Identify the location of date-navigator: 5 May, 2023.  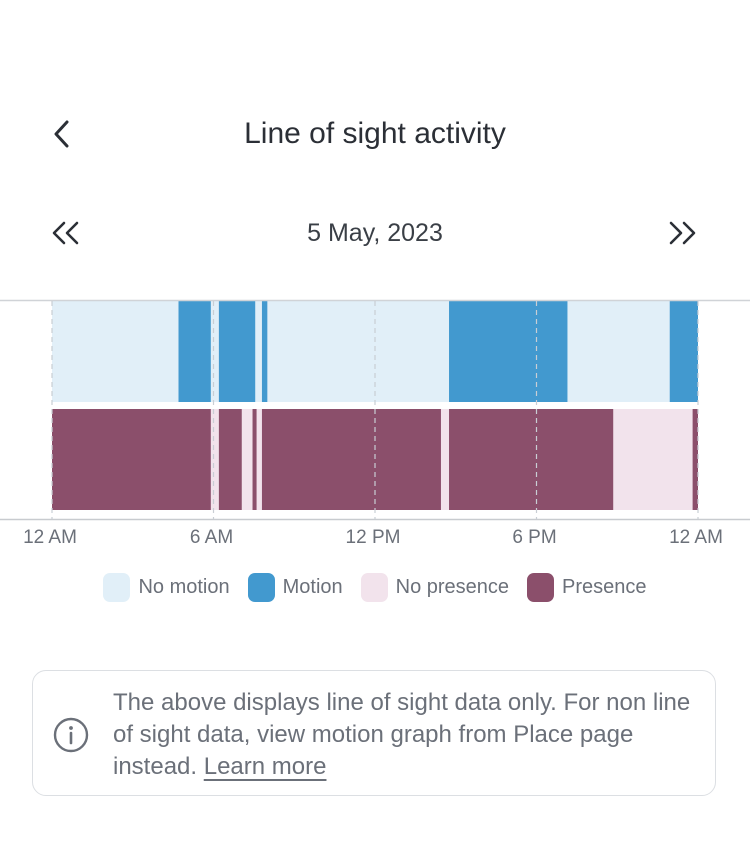
(375, 233).